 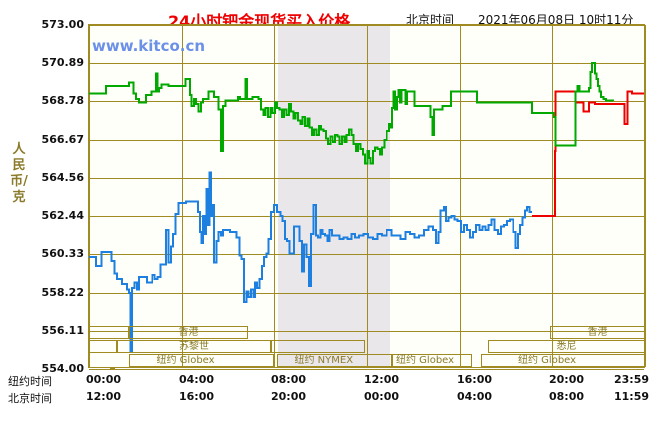 I want to click on y-axis-label: 人民币/克, so click(x=19, y=173).